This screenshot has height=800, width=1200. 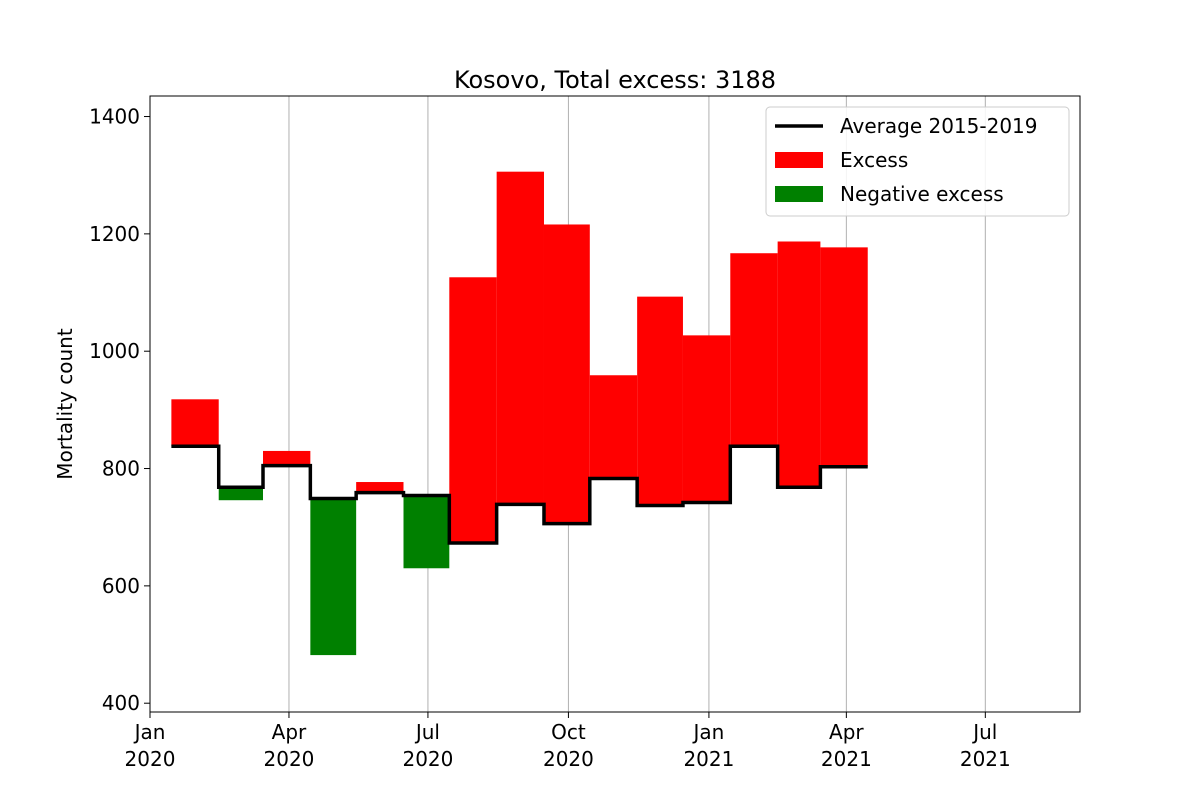 What do you see at coordinates (922, 194) in the screenshot?
I see `legend-label: Negative excess` at bounding box center [922, 194].